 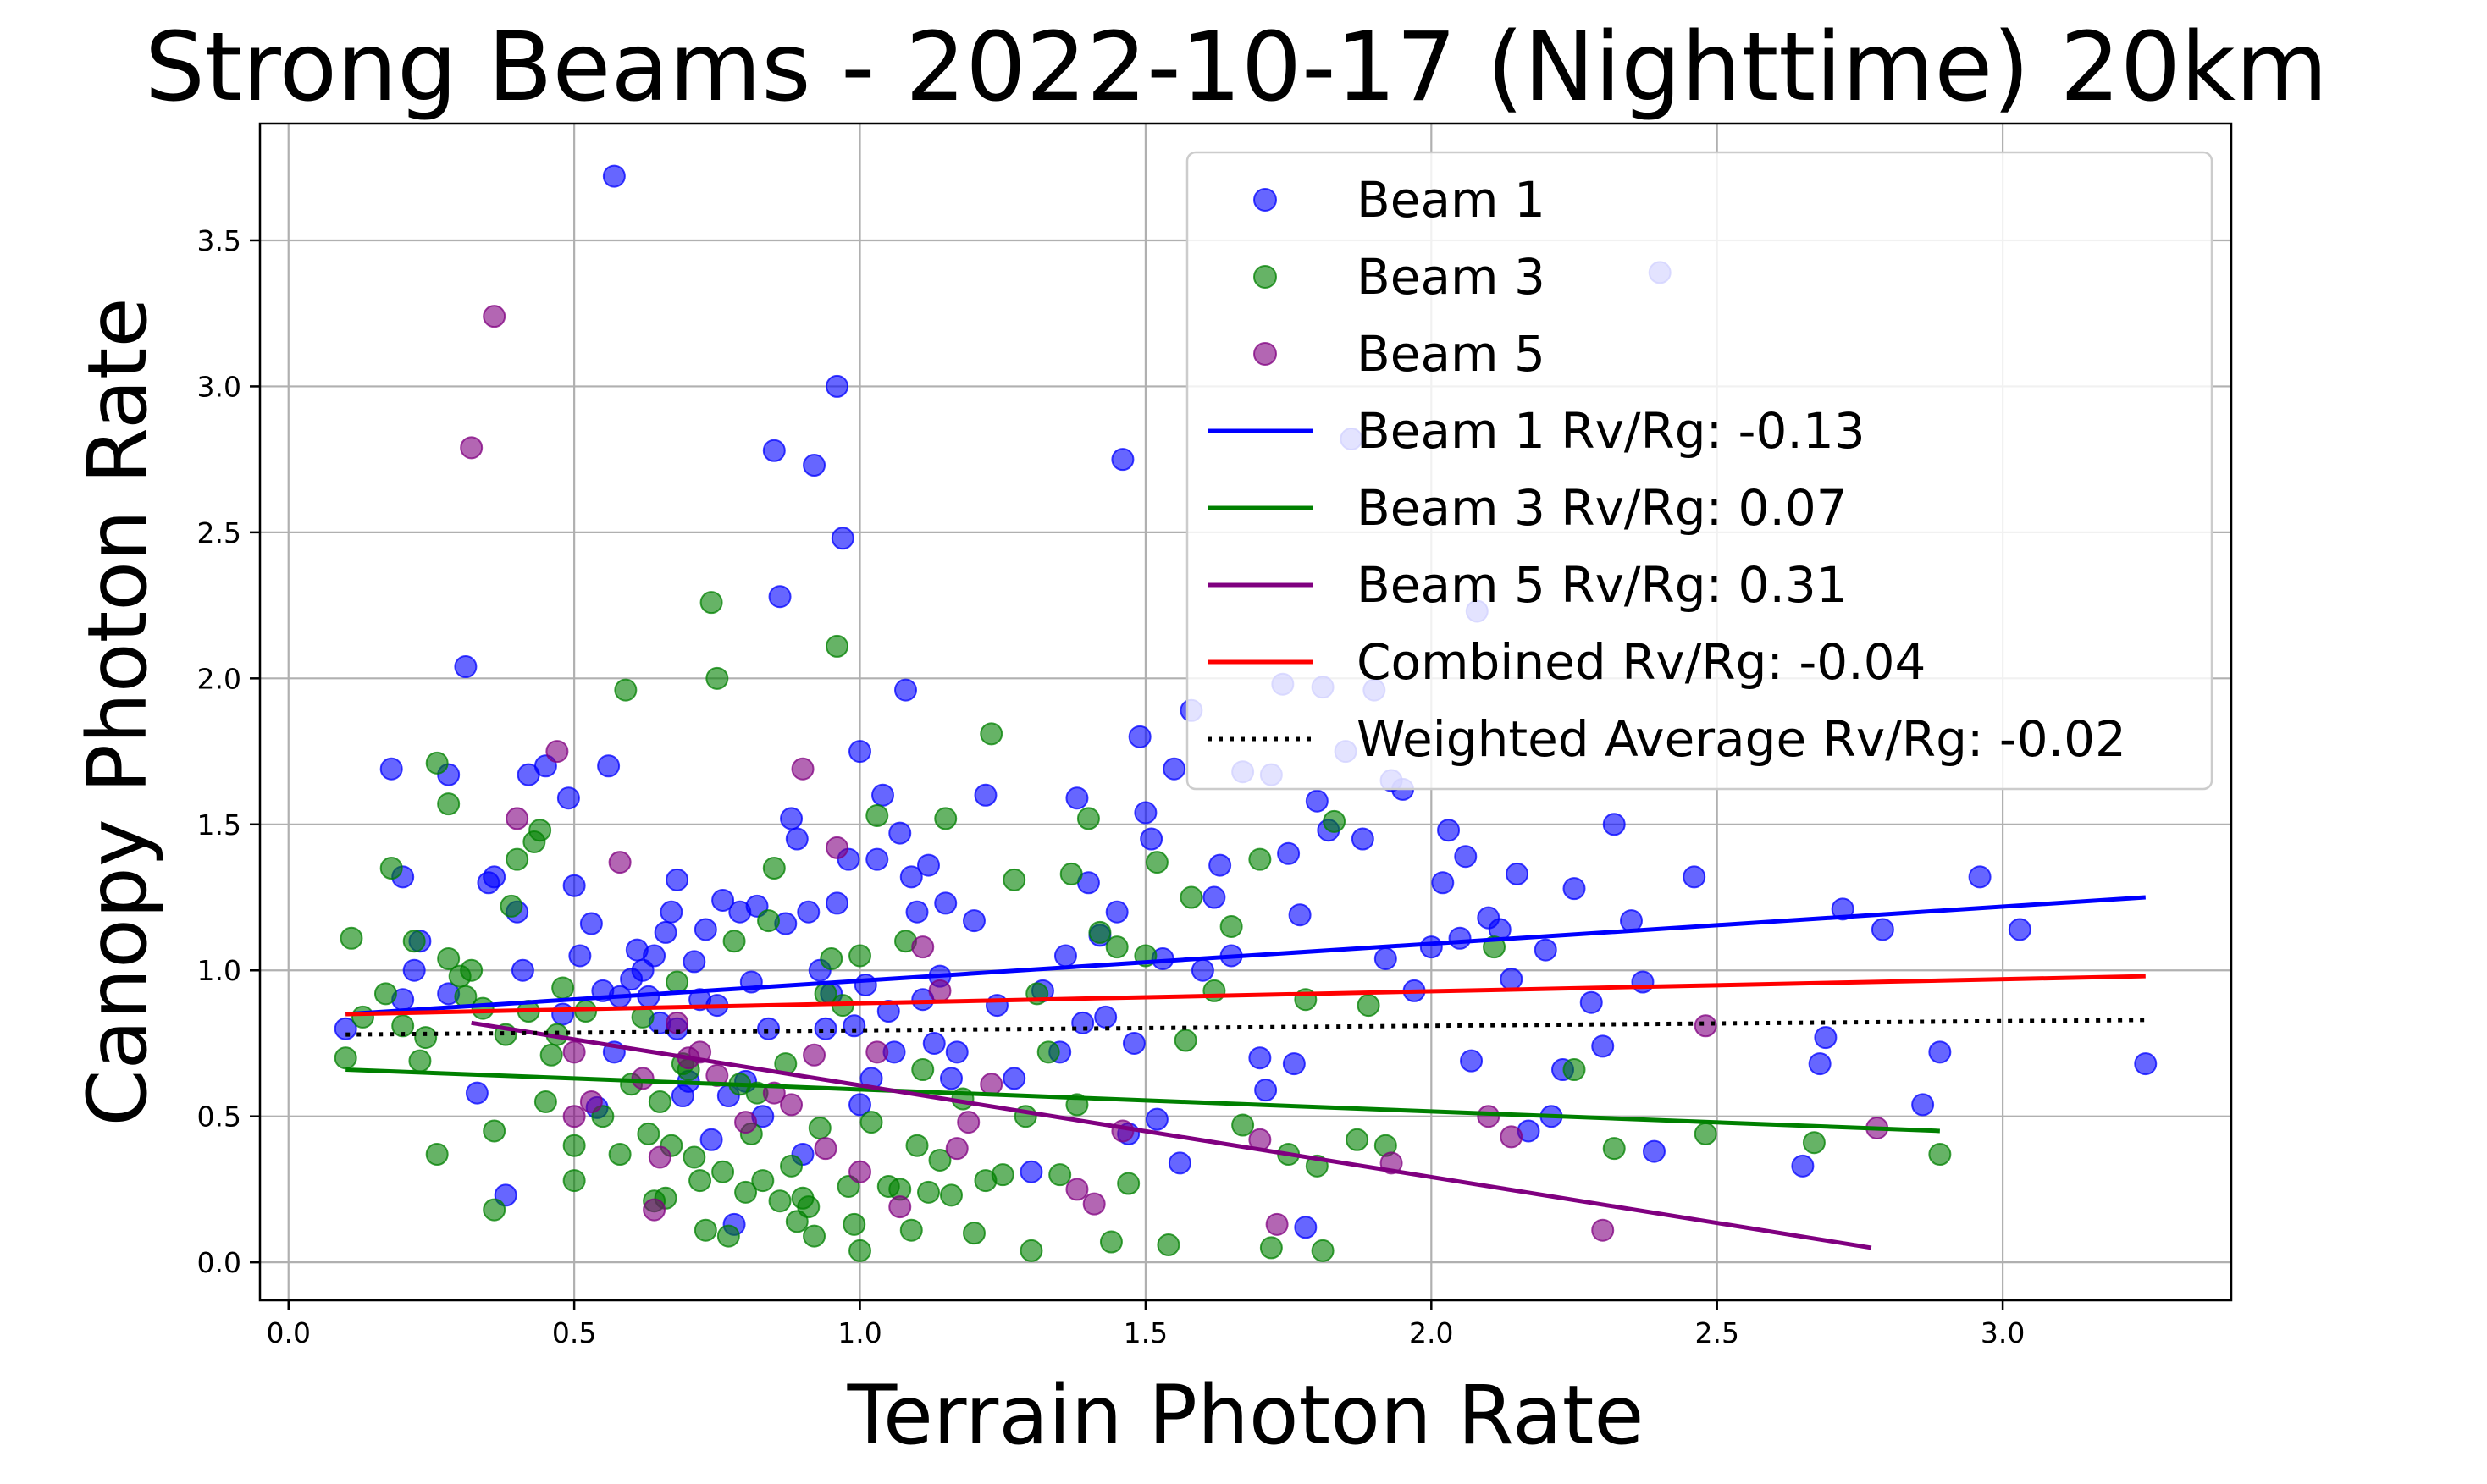 I want to click on y-tick-label: 0.0, so click(x=219, y=1262).